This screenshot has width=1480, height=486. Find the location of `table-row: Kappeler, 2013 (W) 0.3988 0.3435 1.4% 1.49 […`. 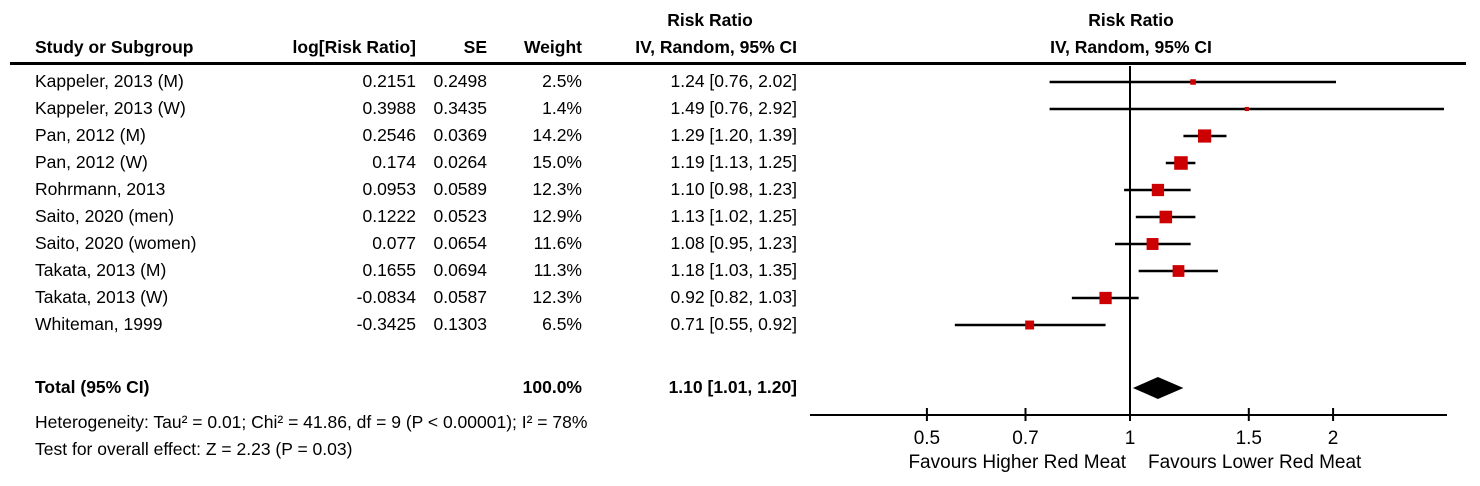

table-row: Kappeler, 2013 (W) 0.3988 0.3435 1.4% 1.49 [… is located at coordinates (740, 108).